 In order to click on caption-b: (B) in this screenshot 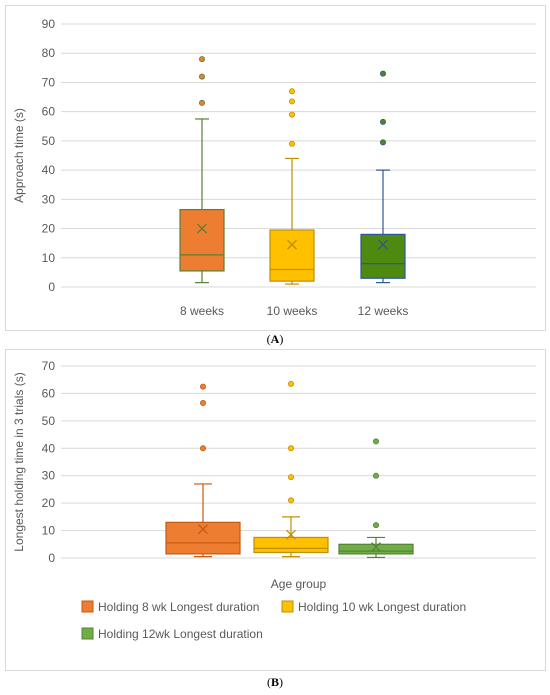, I will do `click(274, 682)`.